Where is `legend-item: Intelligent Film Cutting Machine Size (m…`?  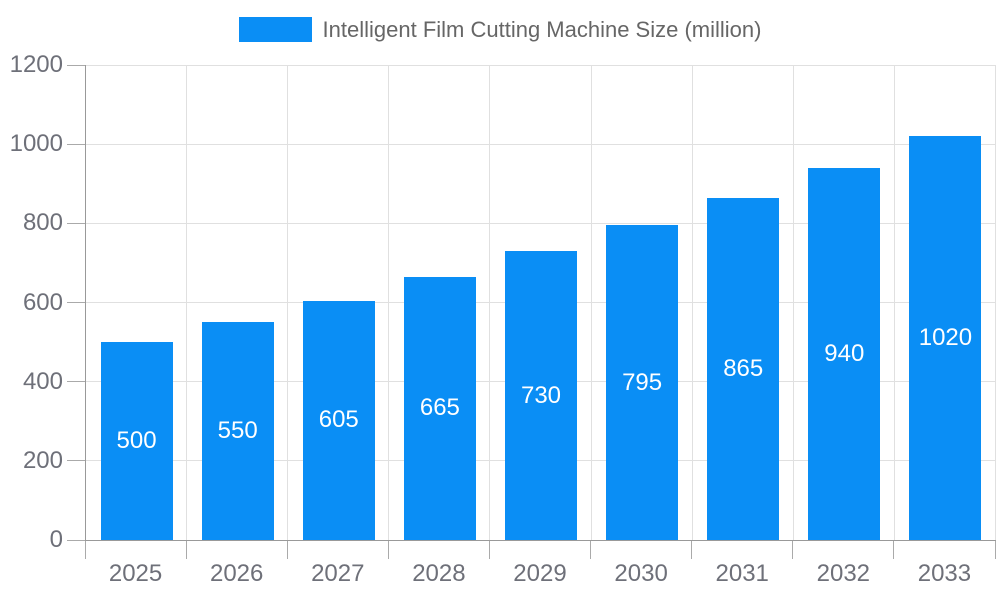
legend-item: Intelligent Film Cutting Machine Size (m… is located at coordinates (500, 29).